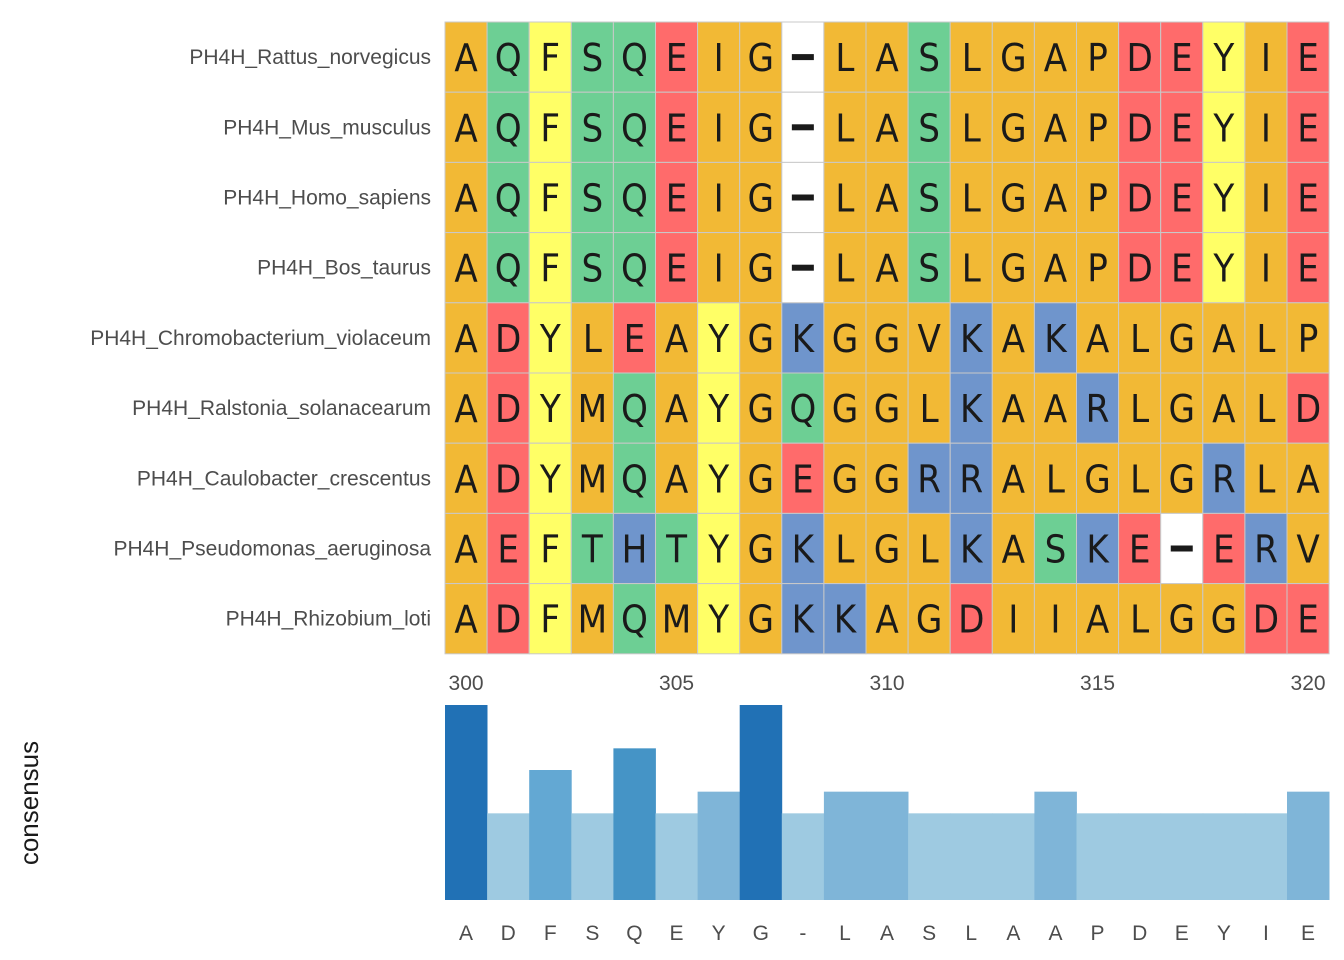 The width and height of the screenshot is (1344, 960). Describe the element at coordinates (328, 619) in the screenshot. I see `sequence-name: PH4H_Rhizobium_loti` at that location.